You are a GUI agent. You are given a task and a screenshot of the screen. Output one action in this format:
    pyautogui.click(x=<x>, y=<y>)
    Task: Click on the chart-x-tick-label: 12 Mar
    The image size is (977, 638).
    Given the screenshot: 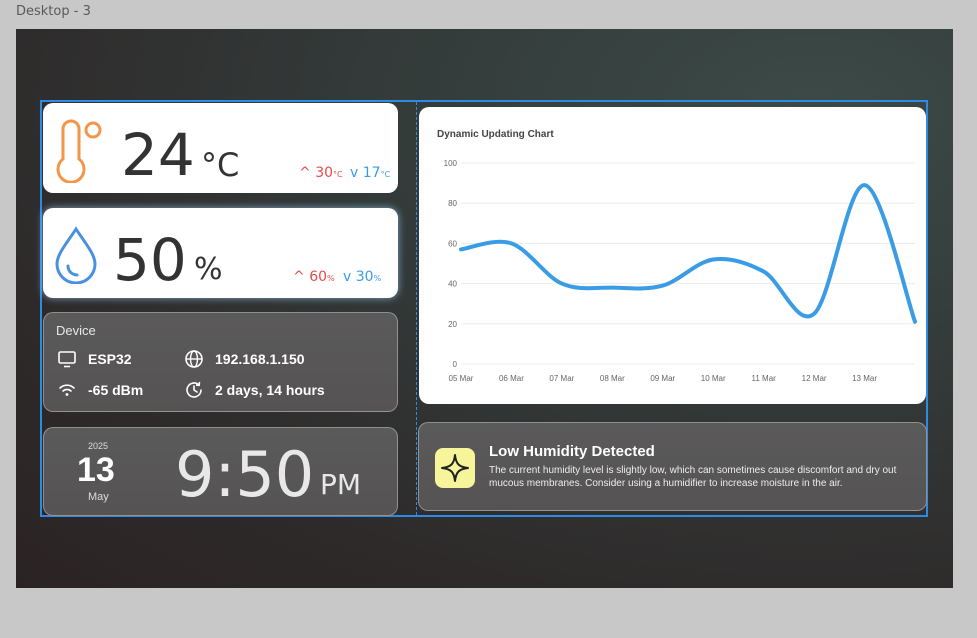 What is the action you would take?
    pyautogui.click(x=814, y=378)
    